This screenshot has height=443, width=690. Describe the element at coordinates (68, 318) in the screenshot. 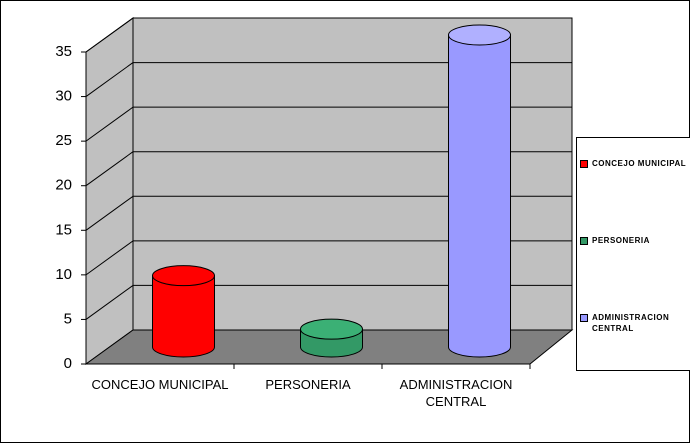

I see `y-tick-label: 5` at that location.